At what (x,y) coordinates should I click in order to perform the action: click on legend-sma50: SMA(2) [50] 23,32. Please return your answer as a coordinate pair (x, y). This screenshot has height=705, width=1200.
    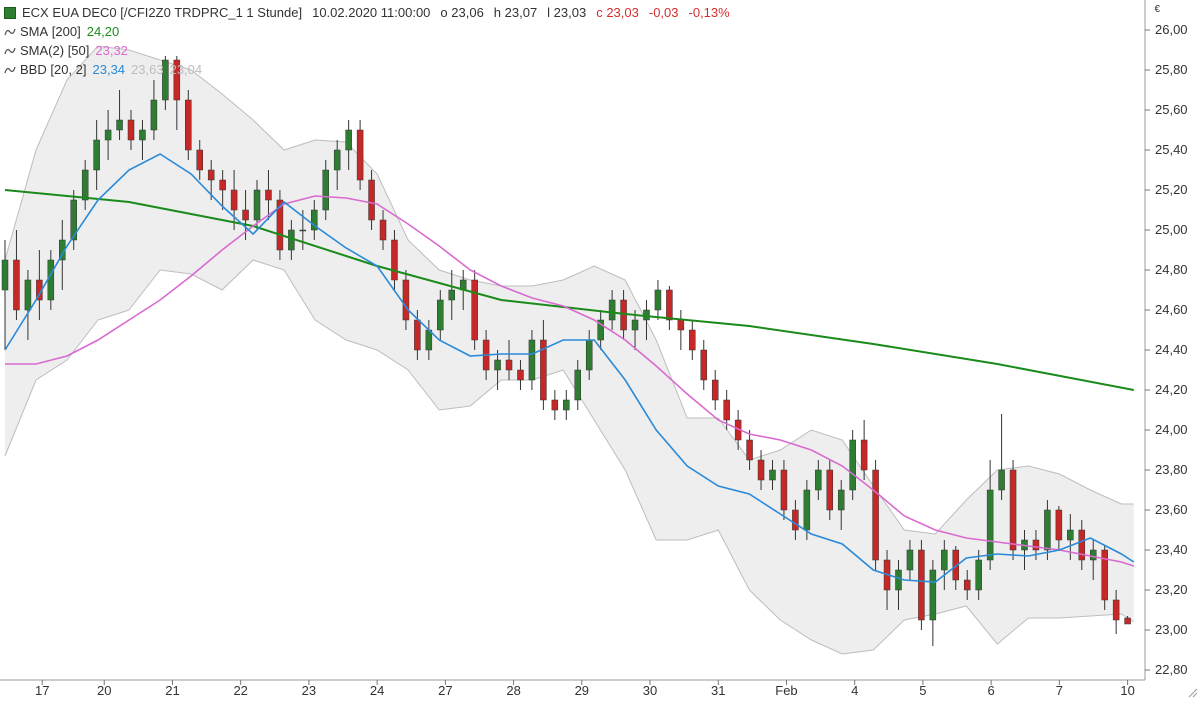
    Looking at the image, I should click on (372, 50).